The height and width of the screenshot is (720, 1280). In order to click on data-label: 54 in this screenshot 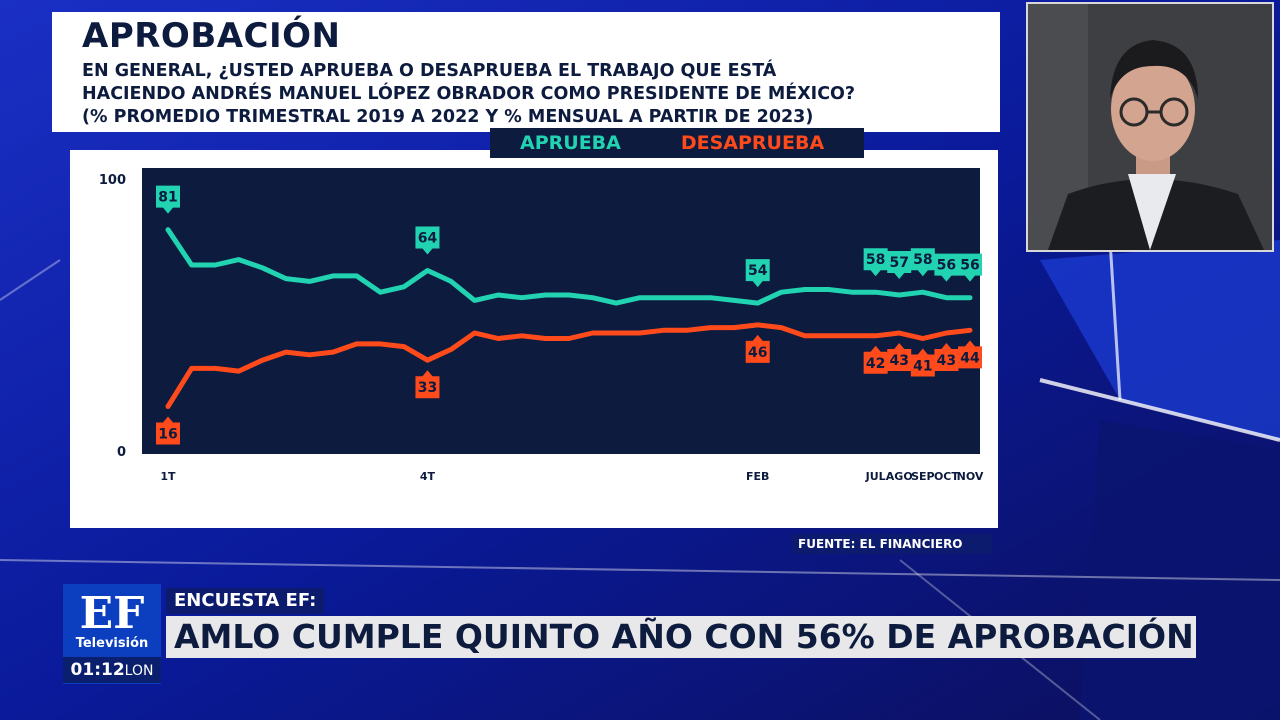, I will do `click(757, 273)`.